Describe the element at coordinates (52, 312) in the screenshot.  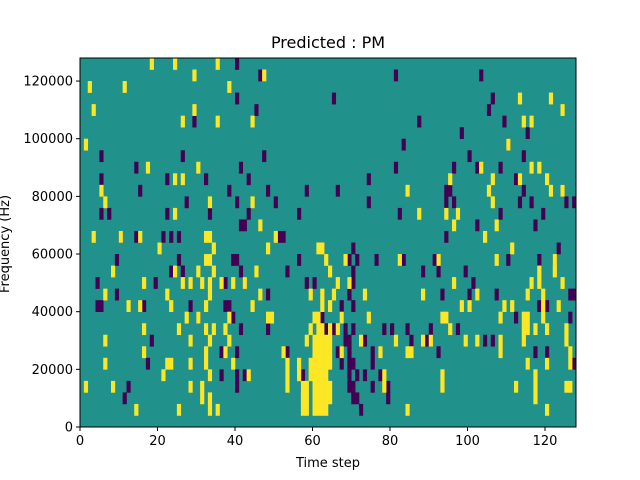
I see `y-tick-label: 40000` at that location.